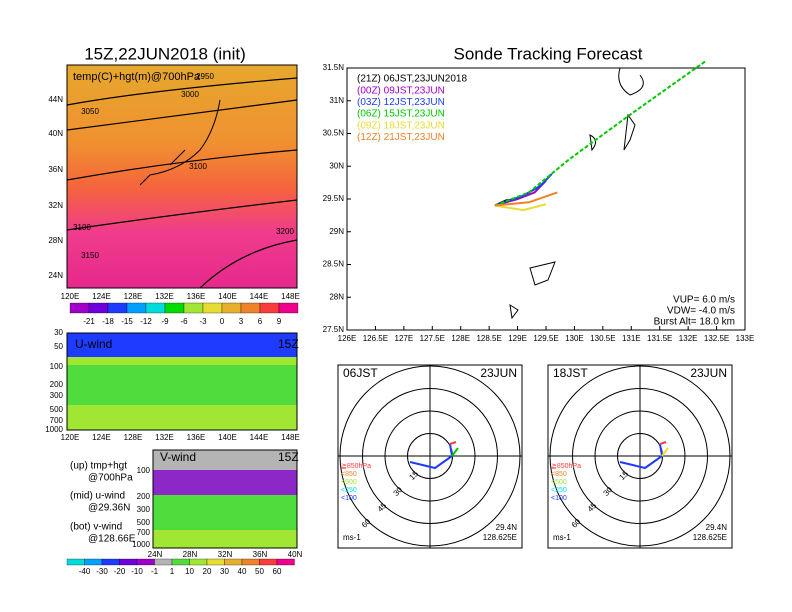 This screenshot has height=612, width=792. I want to click on x-tick-label: 130E, so click(574, 338).